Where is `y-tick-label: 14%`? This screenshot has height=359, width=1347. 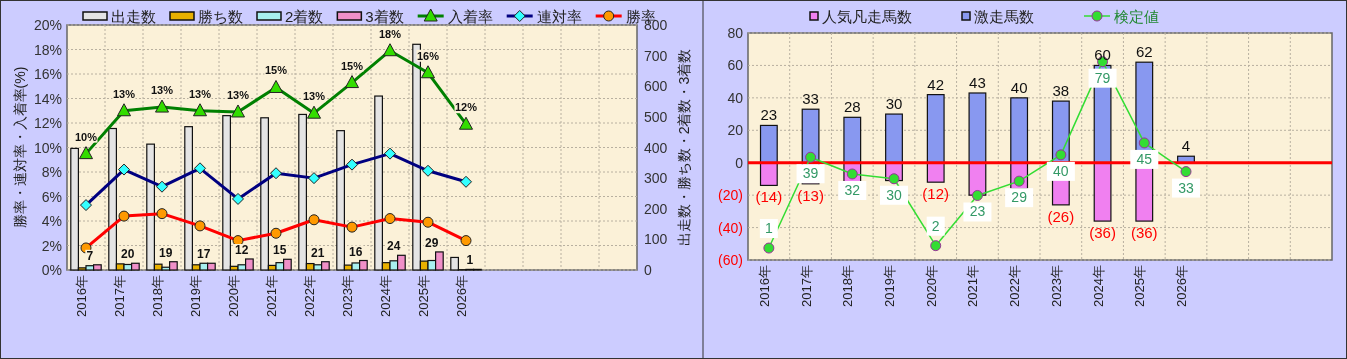
y-tick-label: 14% is located at coordinates (47, 98).